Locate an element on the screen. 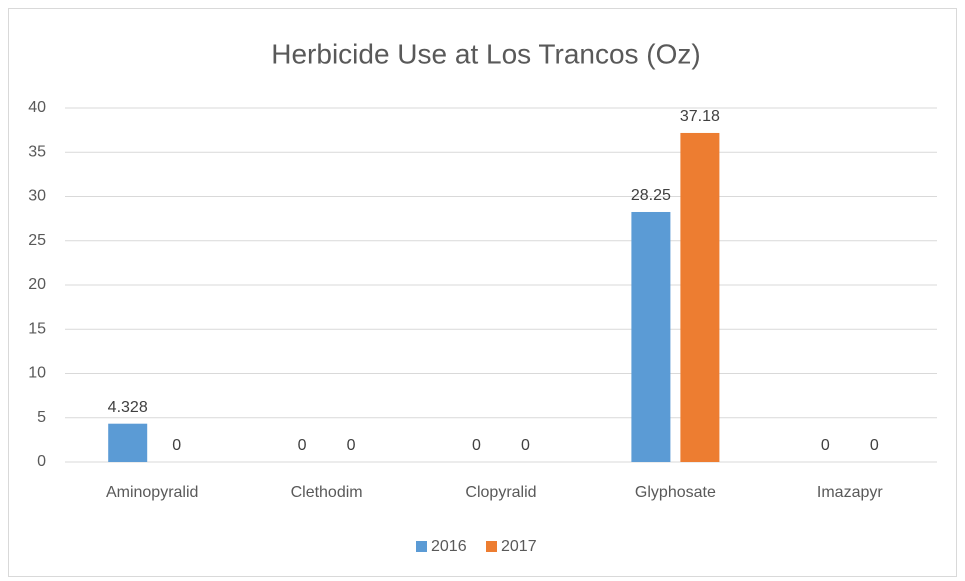  x-tick-label: Clethodim is located at coordinates (327, 492).